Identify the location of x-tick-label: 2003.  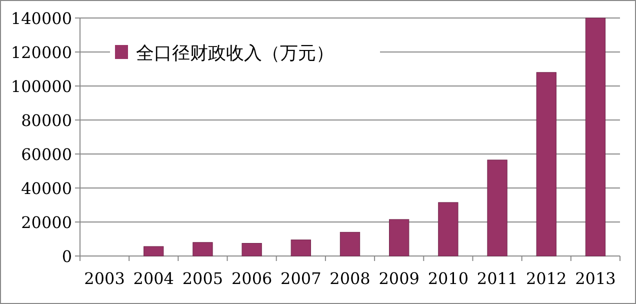
(104, 278).